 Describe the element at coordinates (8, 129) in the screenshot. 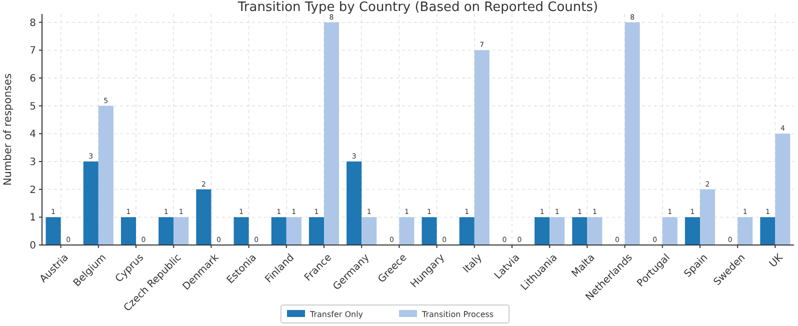

I see `y-axis-title: Number of responses` at that location.